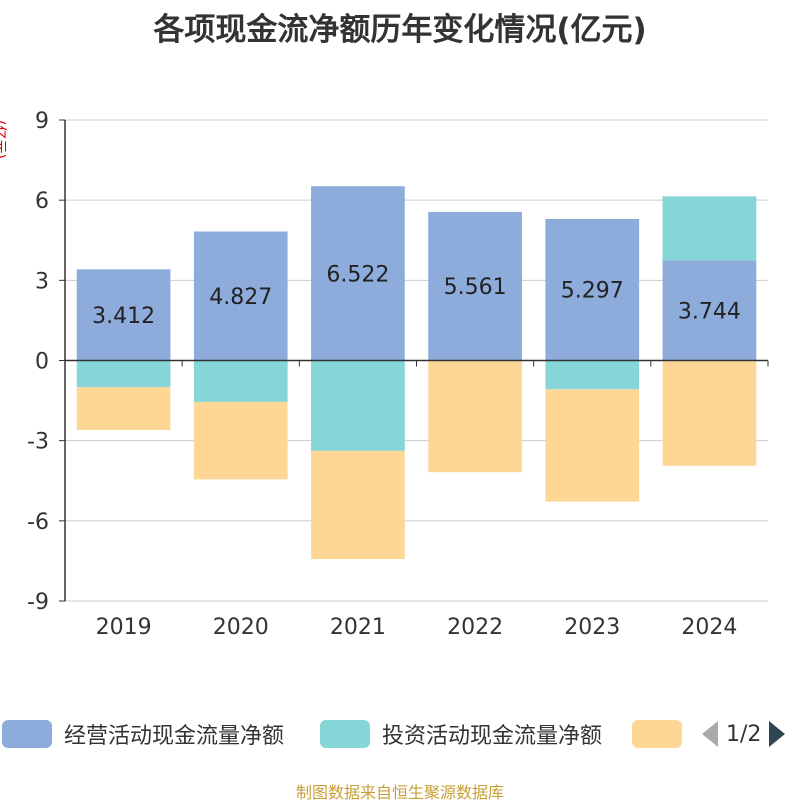  I want to click on legend-item-operating: 经营活动现金流量净额, so click(143, 734).